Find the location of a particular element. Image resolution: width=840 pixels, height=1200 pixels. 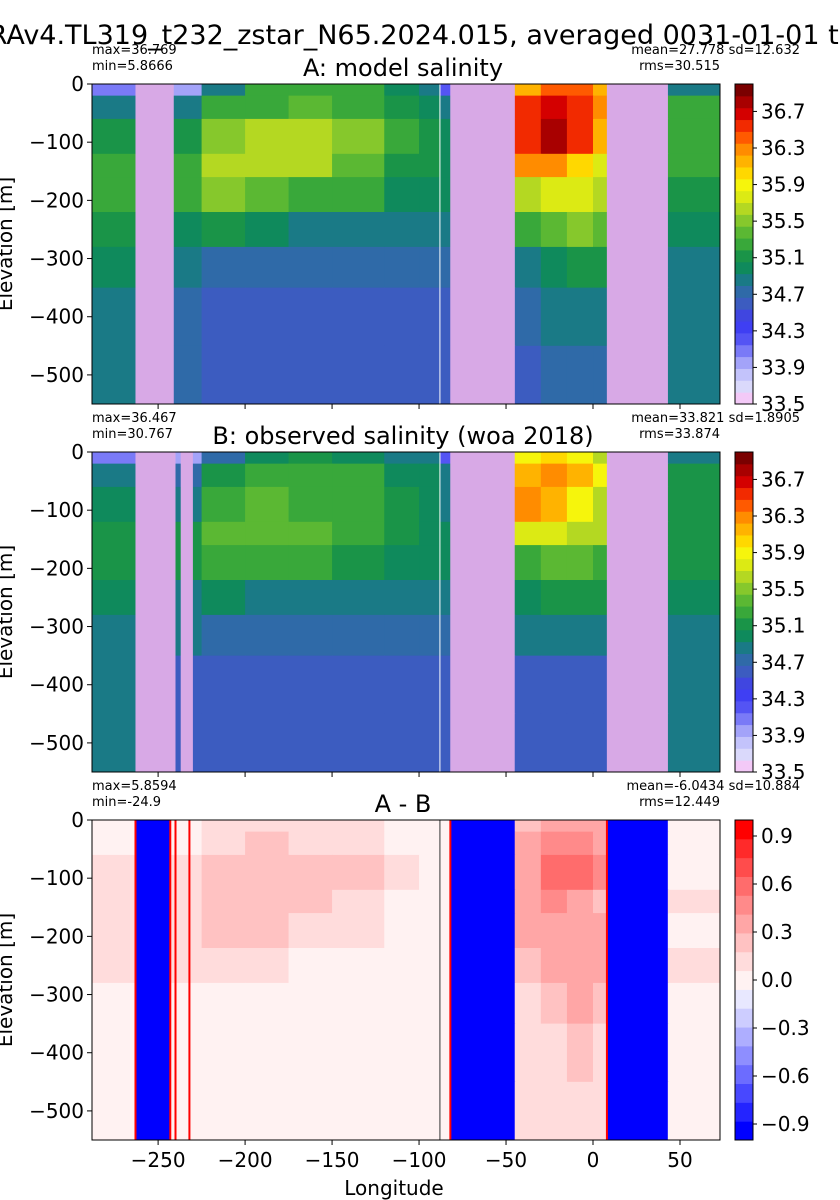

colorbar-frame is located at coordinates (744, 612).